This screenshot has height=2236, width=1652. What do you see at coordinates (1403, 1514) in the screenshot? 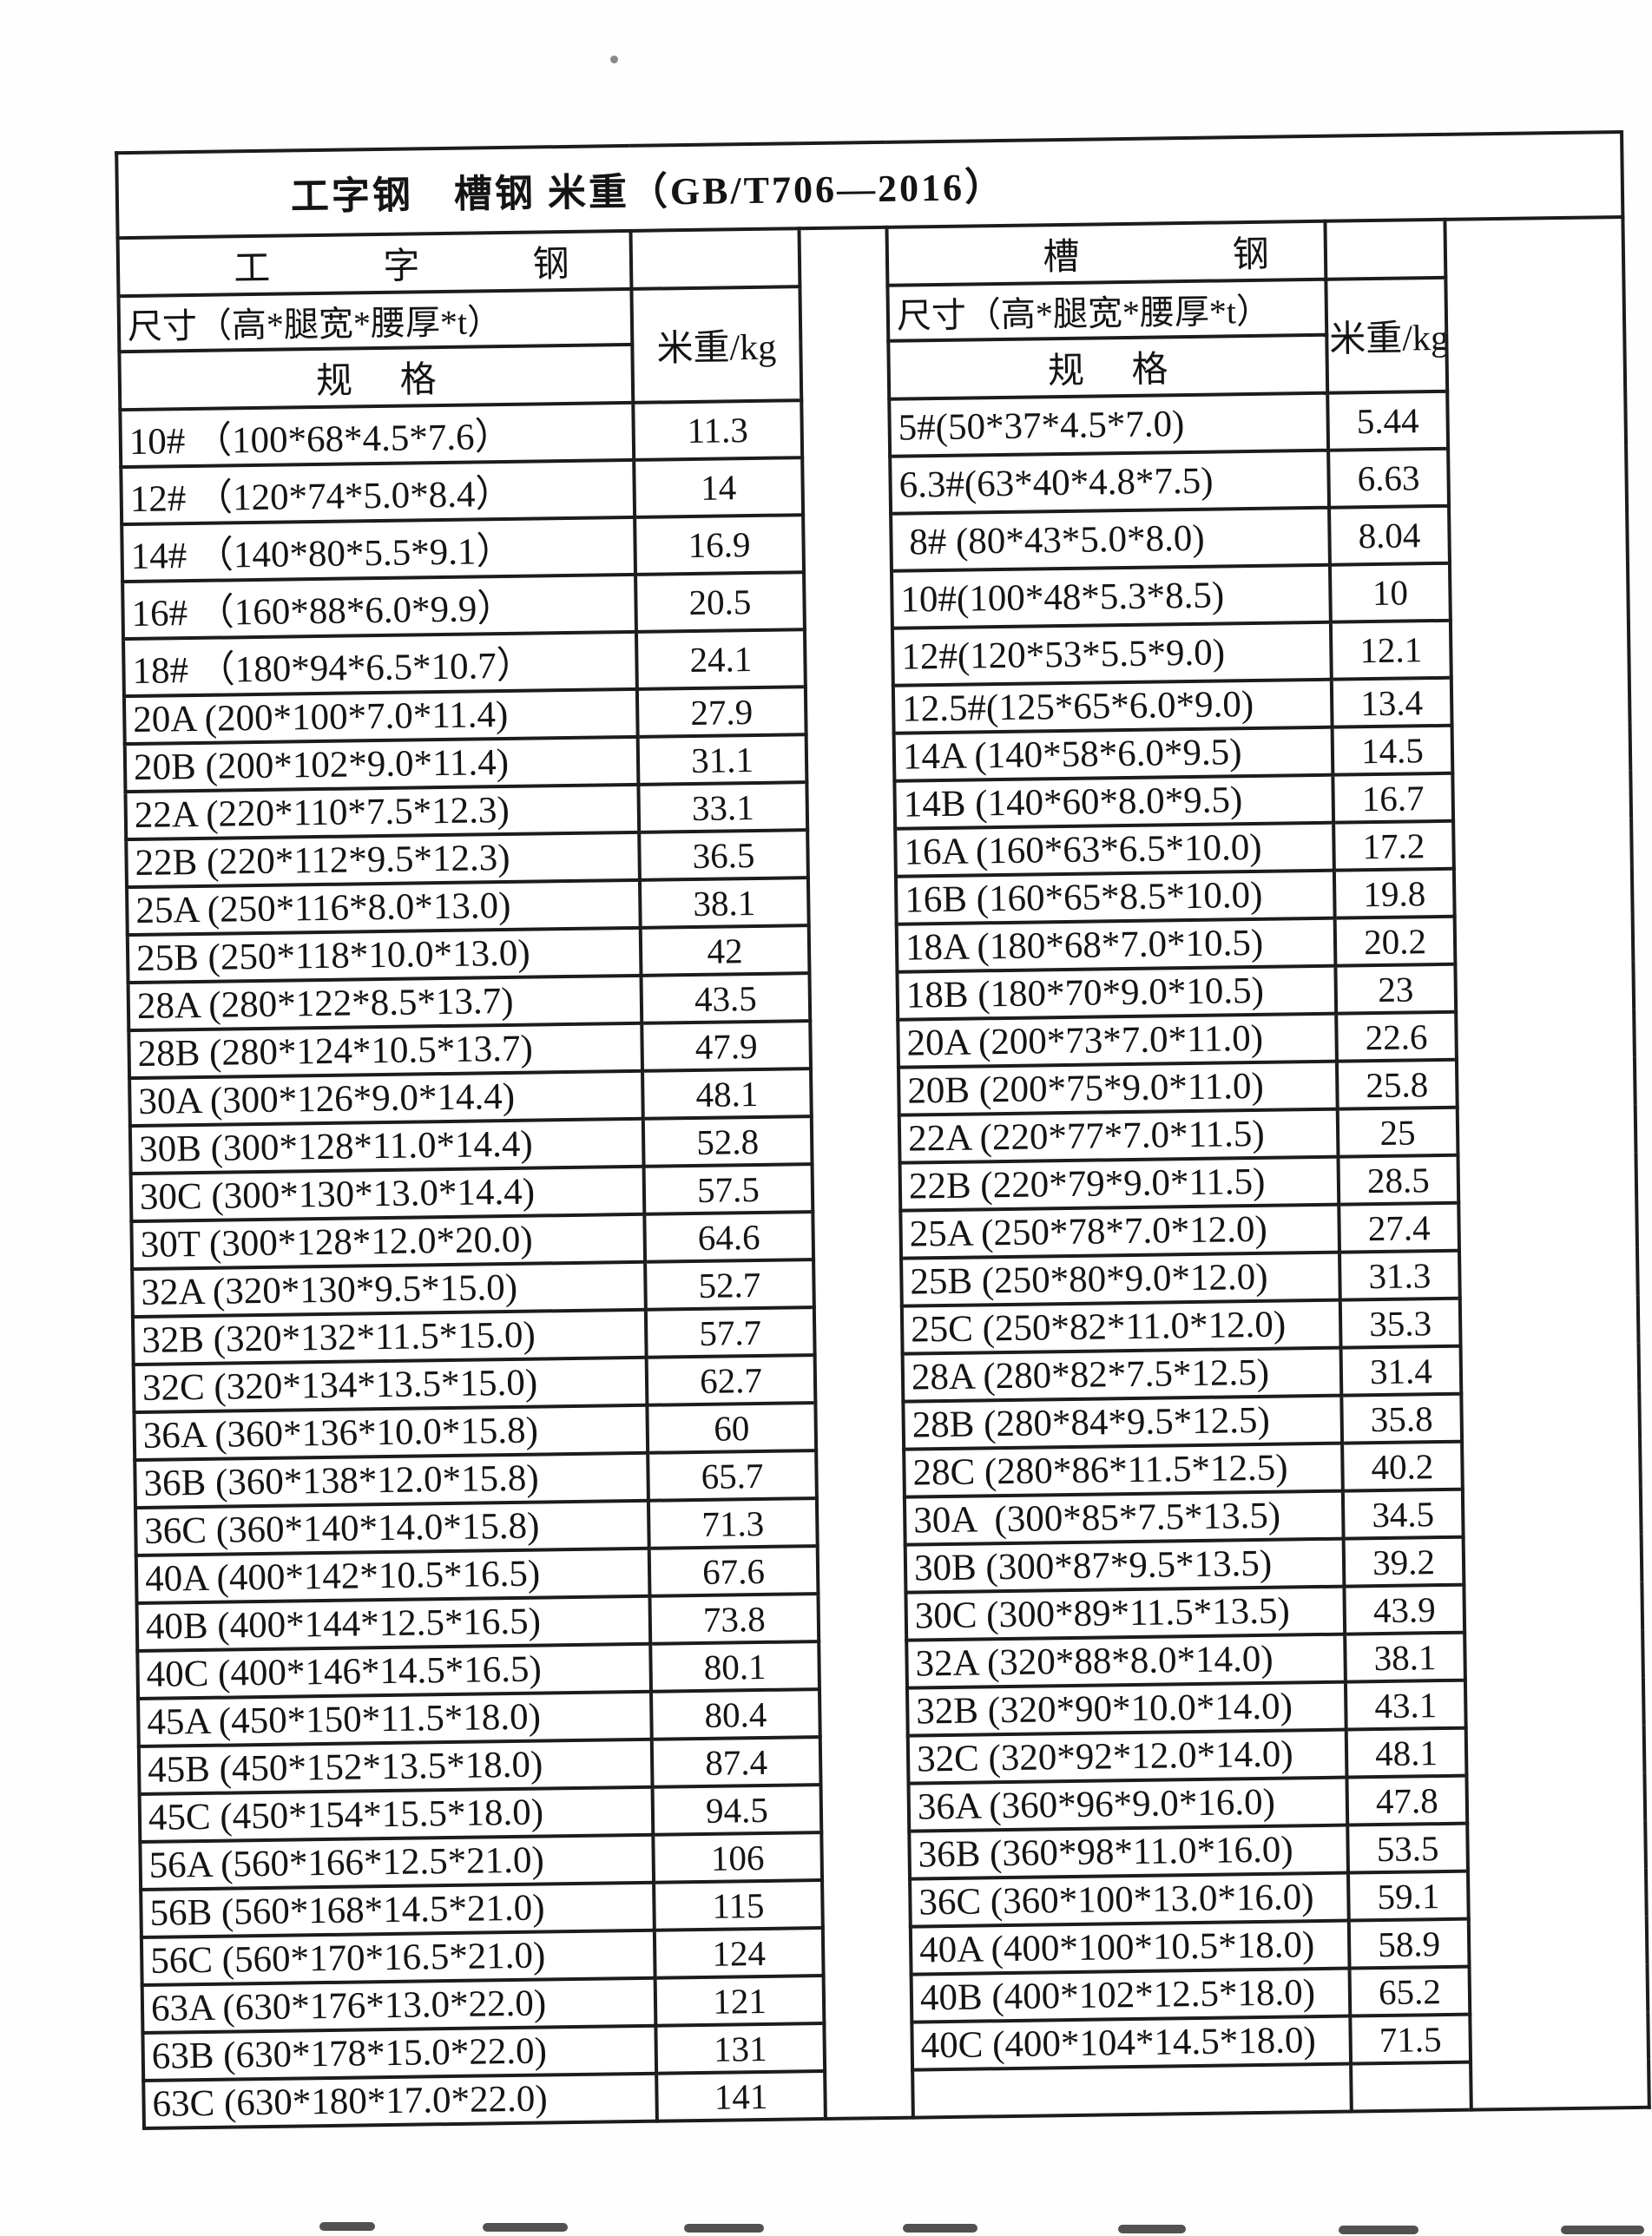
I see `channel-weight-cell: 34.5` at bounding box center [1403, 1514].